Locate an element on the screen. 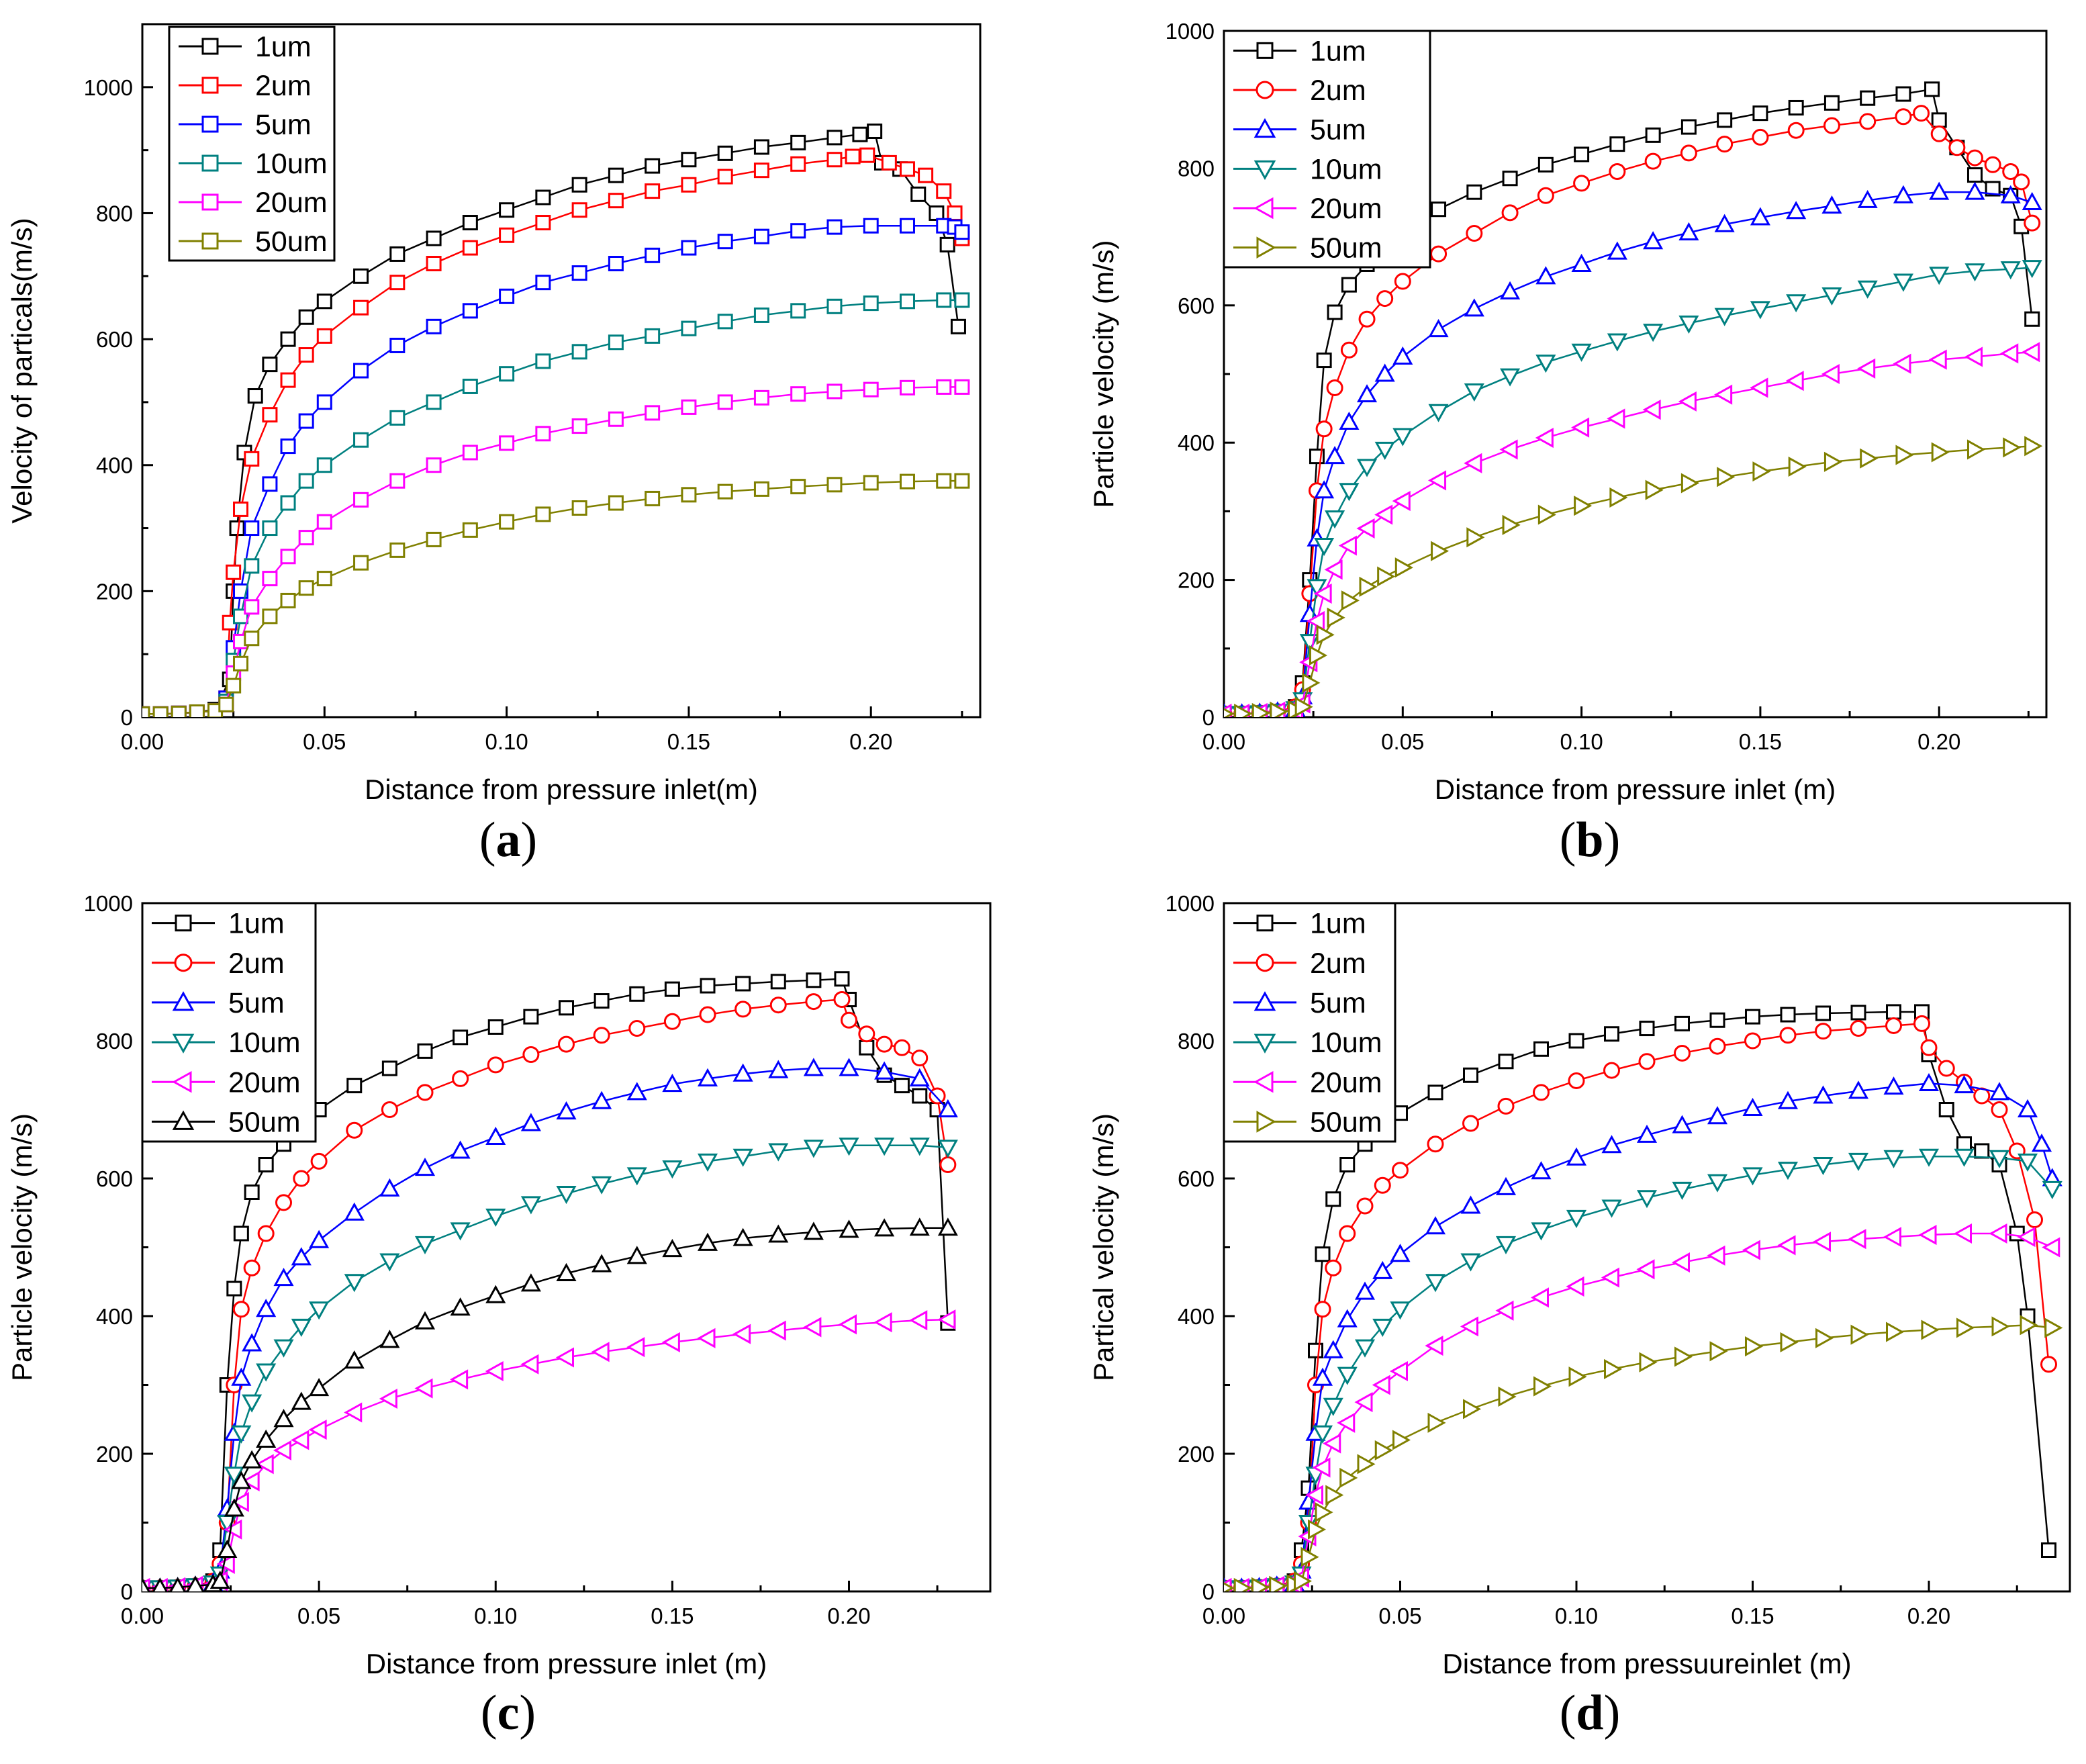 This screenshot has width=2086, height=1764. y-tick-label: 400 is located at coordinates (114, 465).